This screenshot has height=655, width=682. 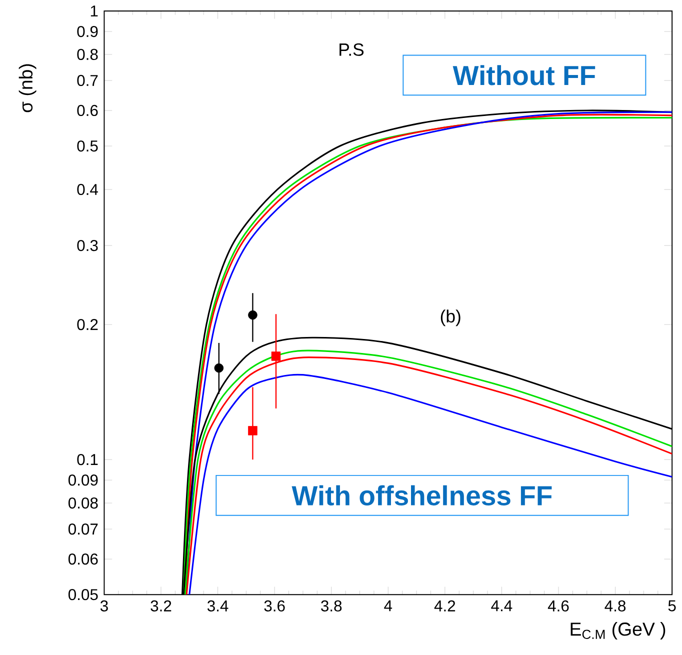 I want to click on y-tick-label: 0.09, so click(x=83, y=480).